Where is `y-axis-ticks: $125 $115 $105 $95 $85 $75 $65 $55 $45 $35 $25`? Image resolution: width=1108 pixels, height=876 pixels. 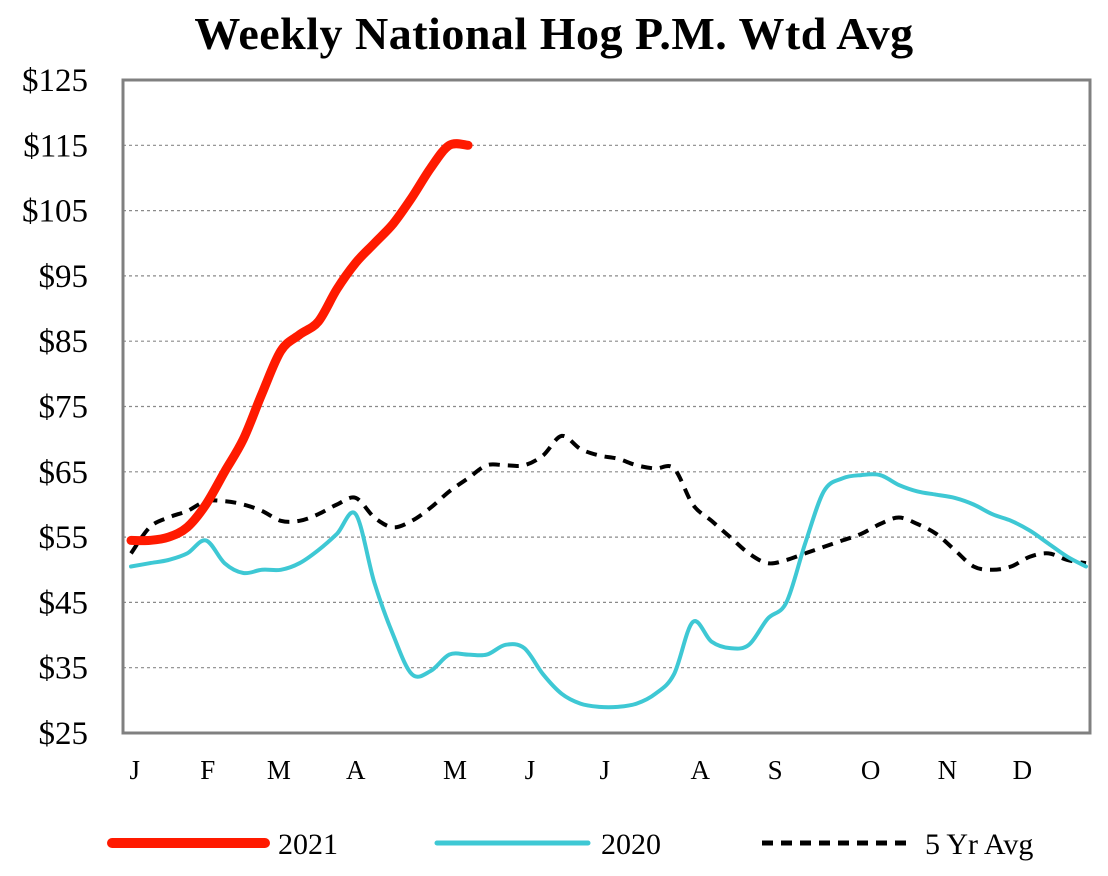
y-axis-ticks: $125 $115 $105 $95 $85 $75 $65 $55 $45 $35 $25 is located at coordinates (55, 407).